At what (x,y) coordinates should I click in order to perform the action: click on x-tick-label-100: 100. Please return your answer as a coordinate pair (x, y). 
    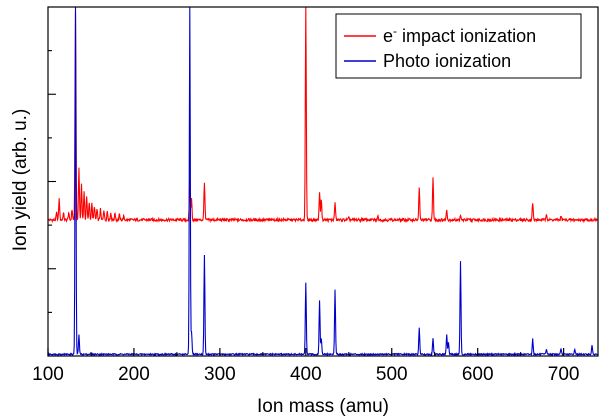
    Looking at the image, I should click on (48, 374).